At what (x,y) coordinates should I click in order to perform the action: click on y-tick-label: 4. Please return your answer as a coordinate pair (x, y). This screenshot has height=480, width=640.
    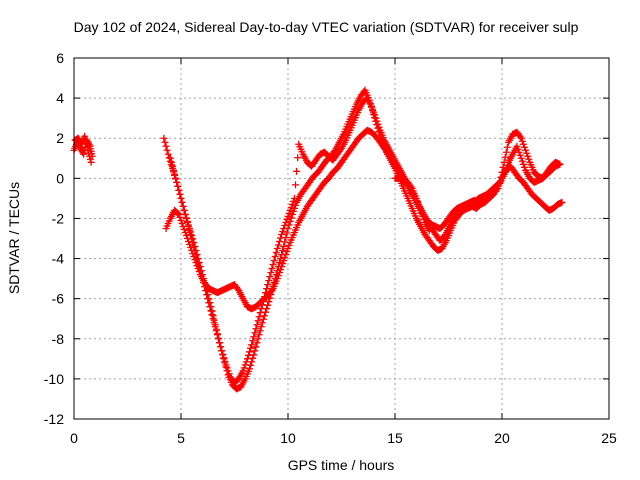
    Looking at the image, I should click on (60, 98).